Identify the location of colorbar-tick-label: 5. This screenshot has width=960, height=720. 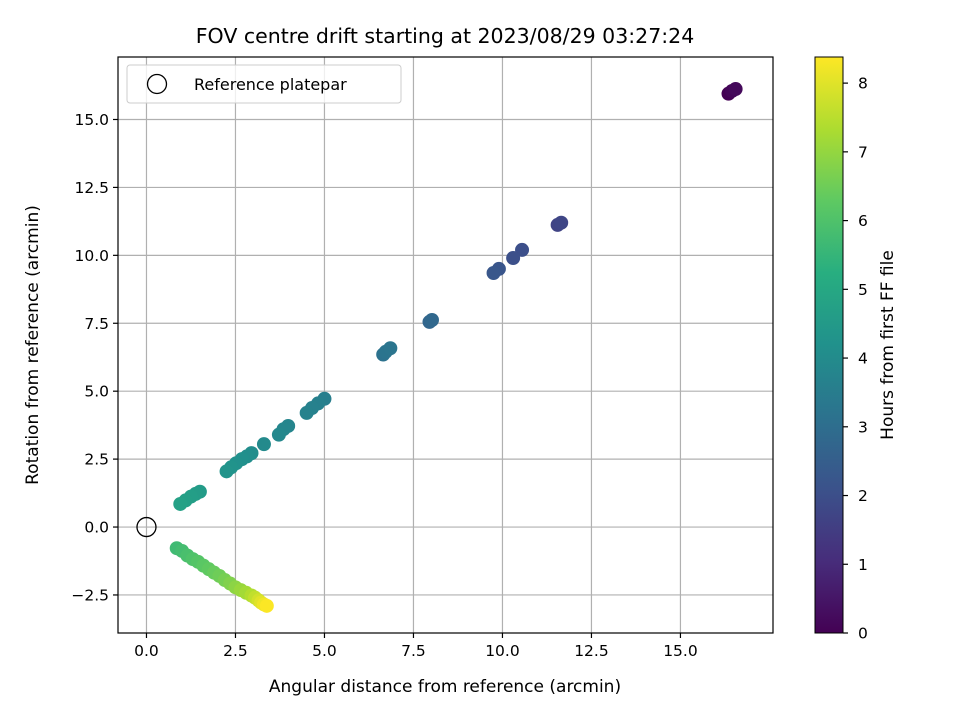
(863, 290).